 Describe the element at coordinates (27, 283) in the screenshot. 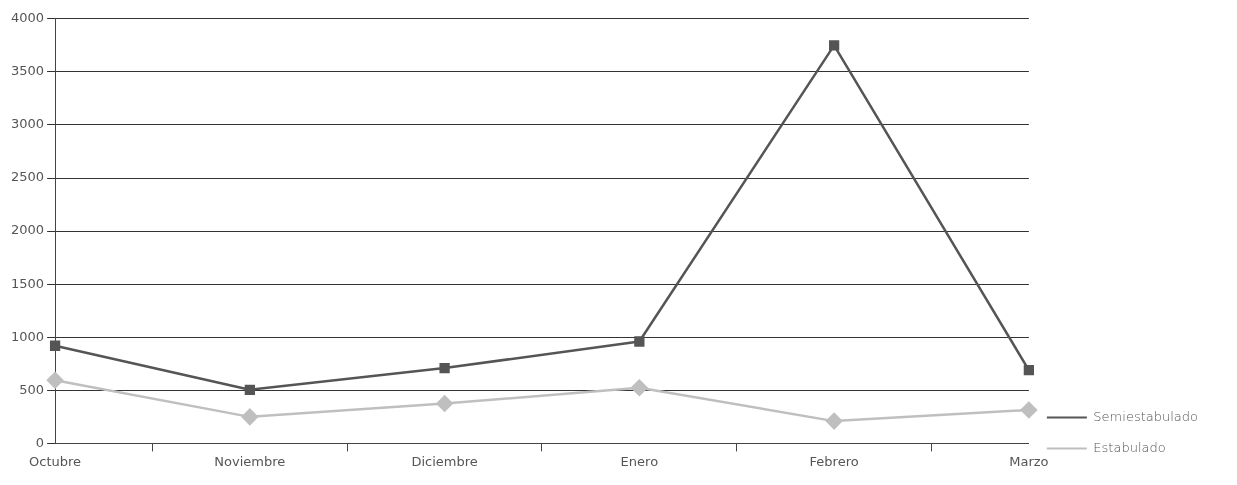

I see `y-tick-label: 1500` at that location.